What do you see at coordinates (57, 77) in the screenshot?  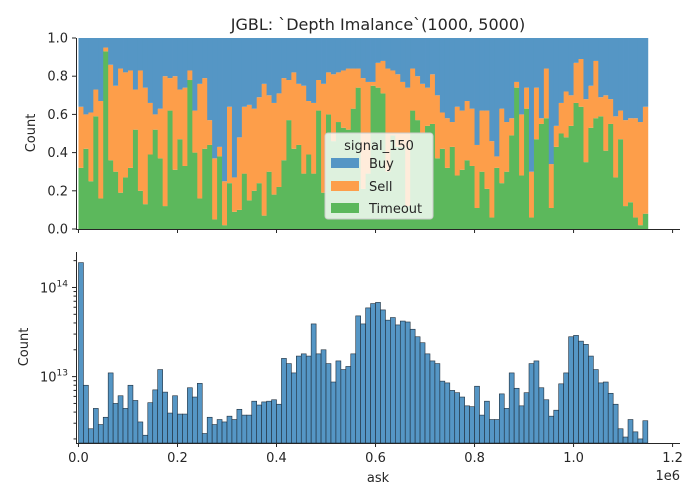 I see `top-y-tick-label: 0.8` at bounding box center [57, 77].